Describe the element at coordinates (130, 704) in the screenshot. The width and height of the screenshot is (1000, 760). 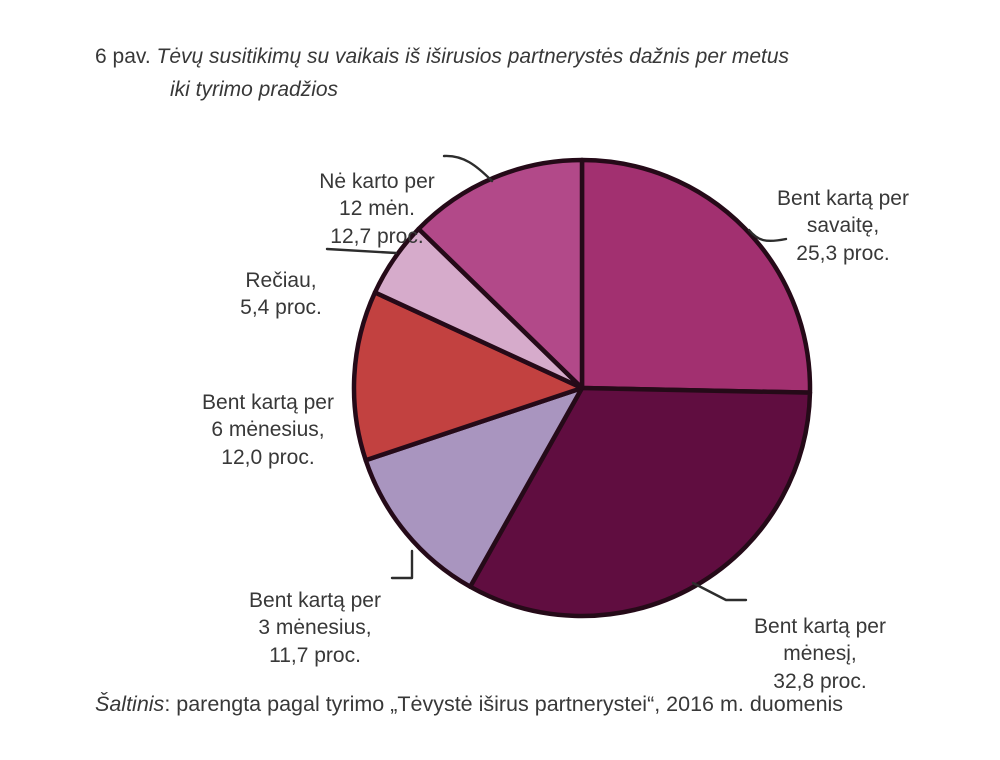
I see `source-label: Šaltinis` at that location.